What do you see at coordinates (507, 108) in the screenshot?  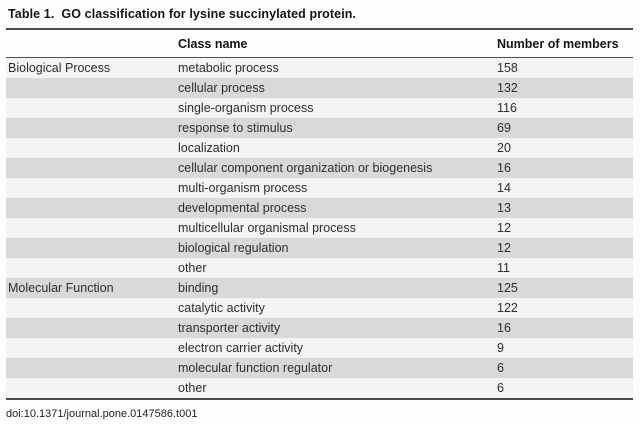 I see `members-cell: 116` at bounding box center [507, 108].